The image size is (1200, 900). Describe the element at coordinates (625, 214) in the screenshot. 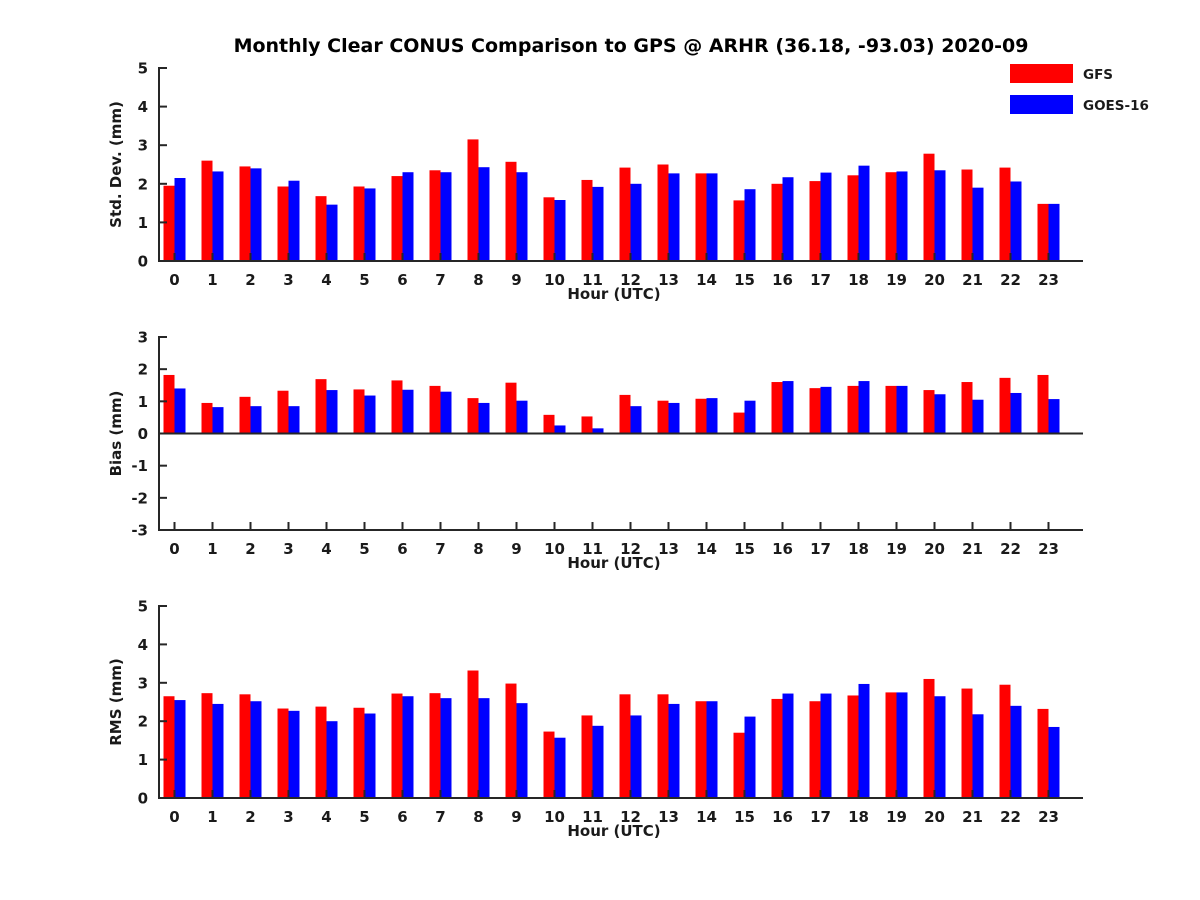

I see `bar-gfs-h12` at that location.